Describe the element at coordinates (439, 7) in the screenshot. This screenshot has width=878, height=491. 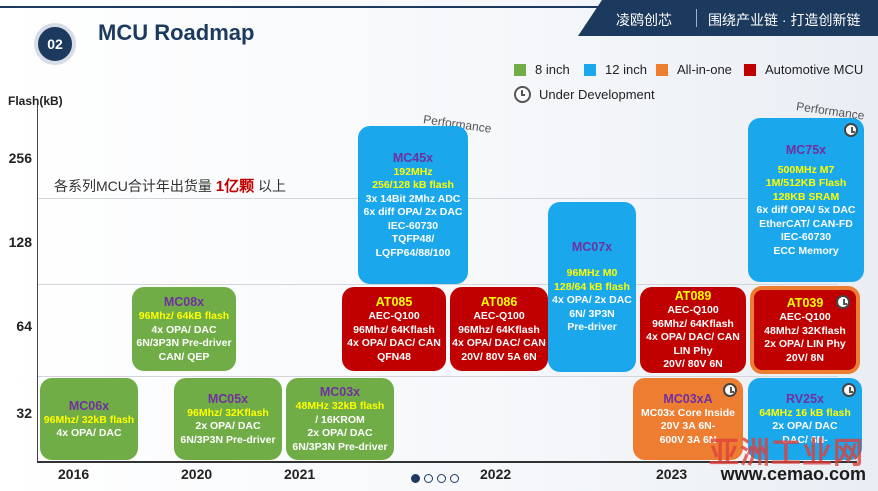
I see `top-rule` at that location.